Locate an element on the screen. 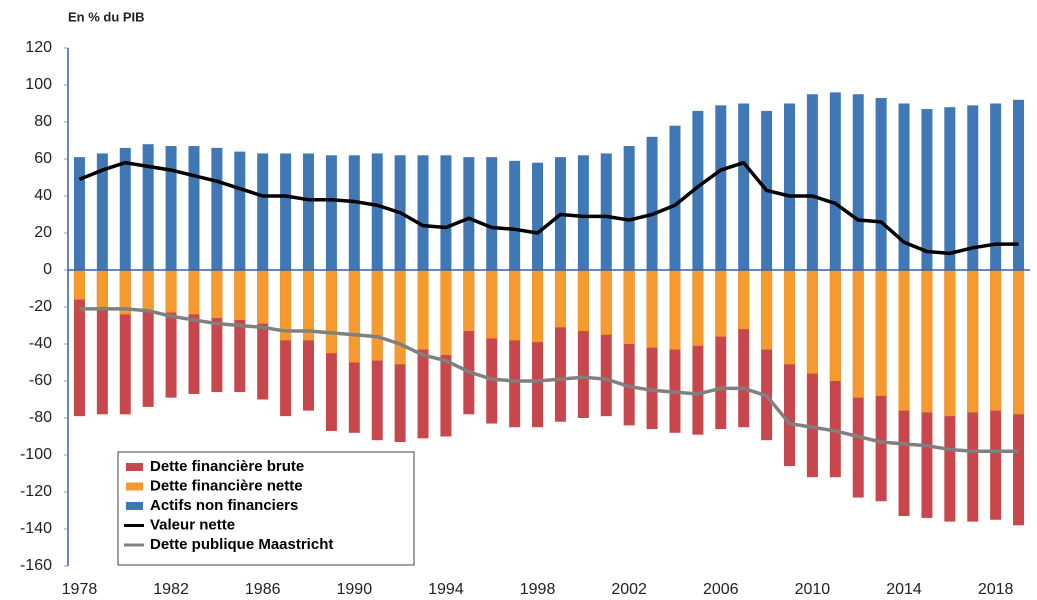 The height and width of the screenshot is (600, 1037). y-tick-label: 120 is located at coordinates (38, 47).